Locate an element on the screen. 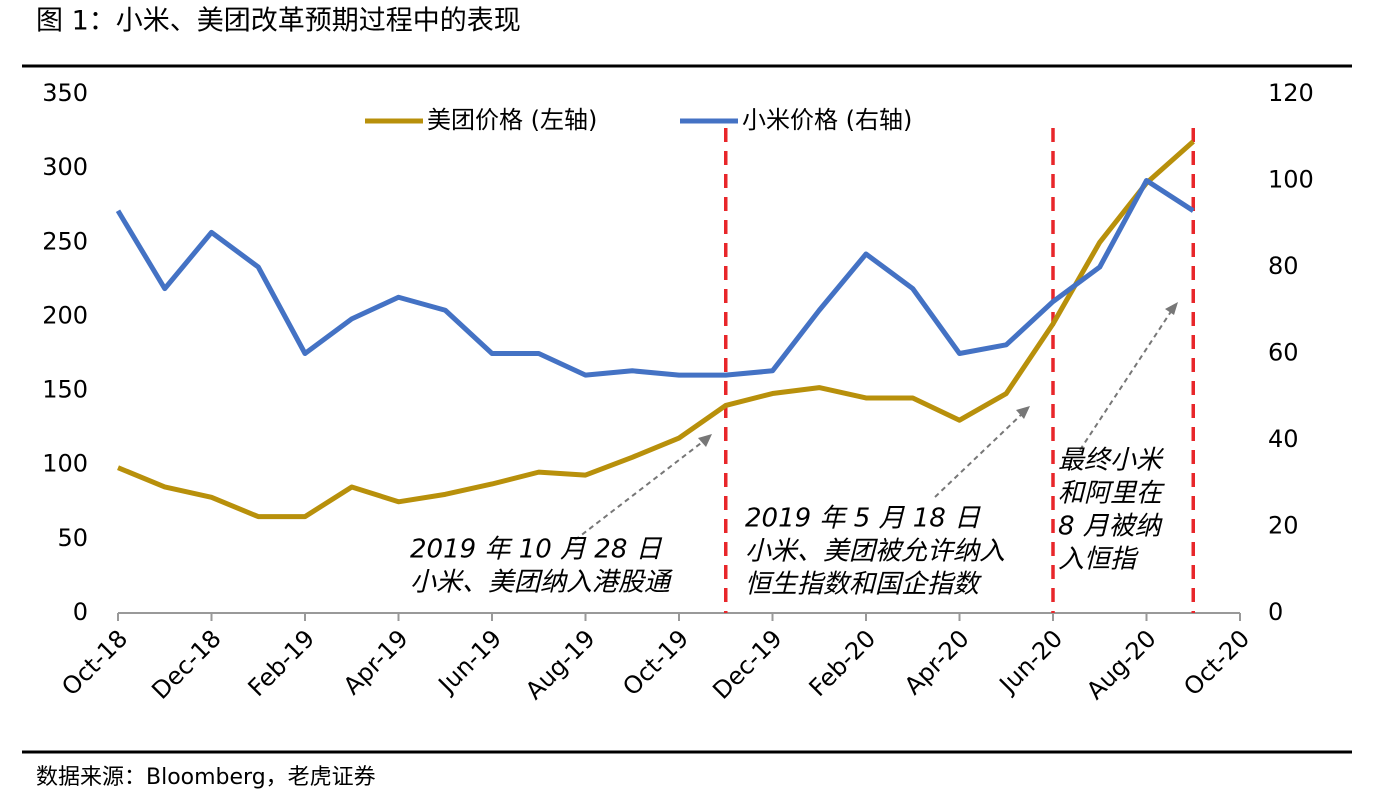  y-tick-label: 150 is located at coordinates (65, 390).